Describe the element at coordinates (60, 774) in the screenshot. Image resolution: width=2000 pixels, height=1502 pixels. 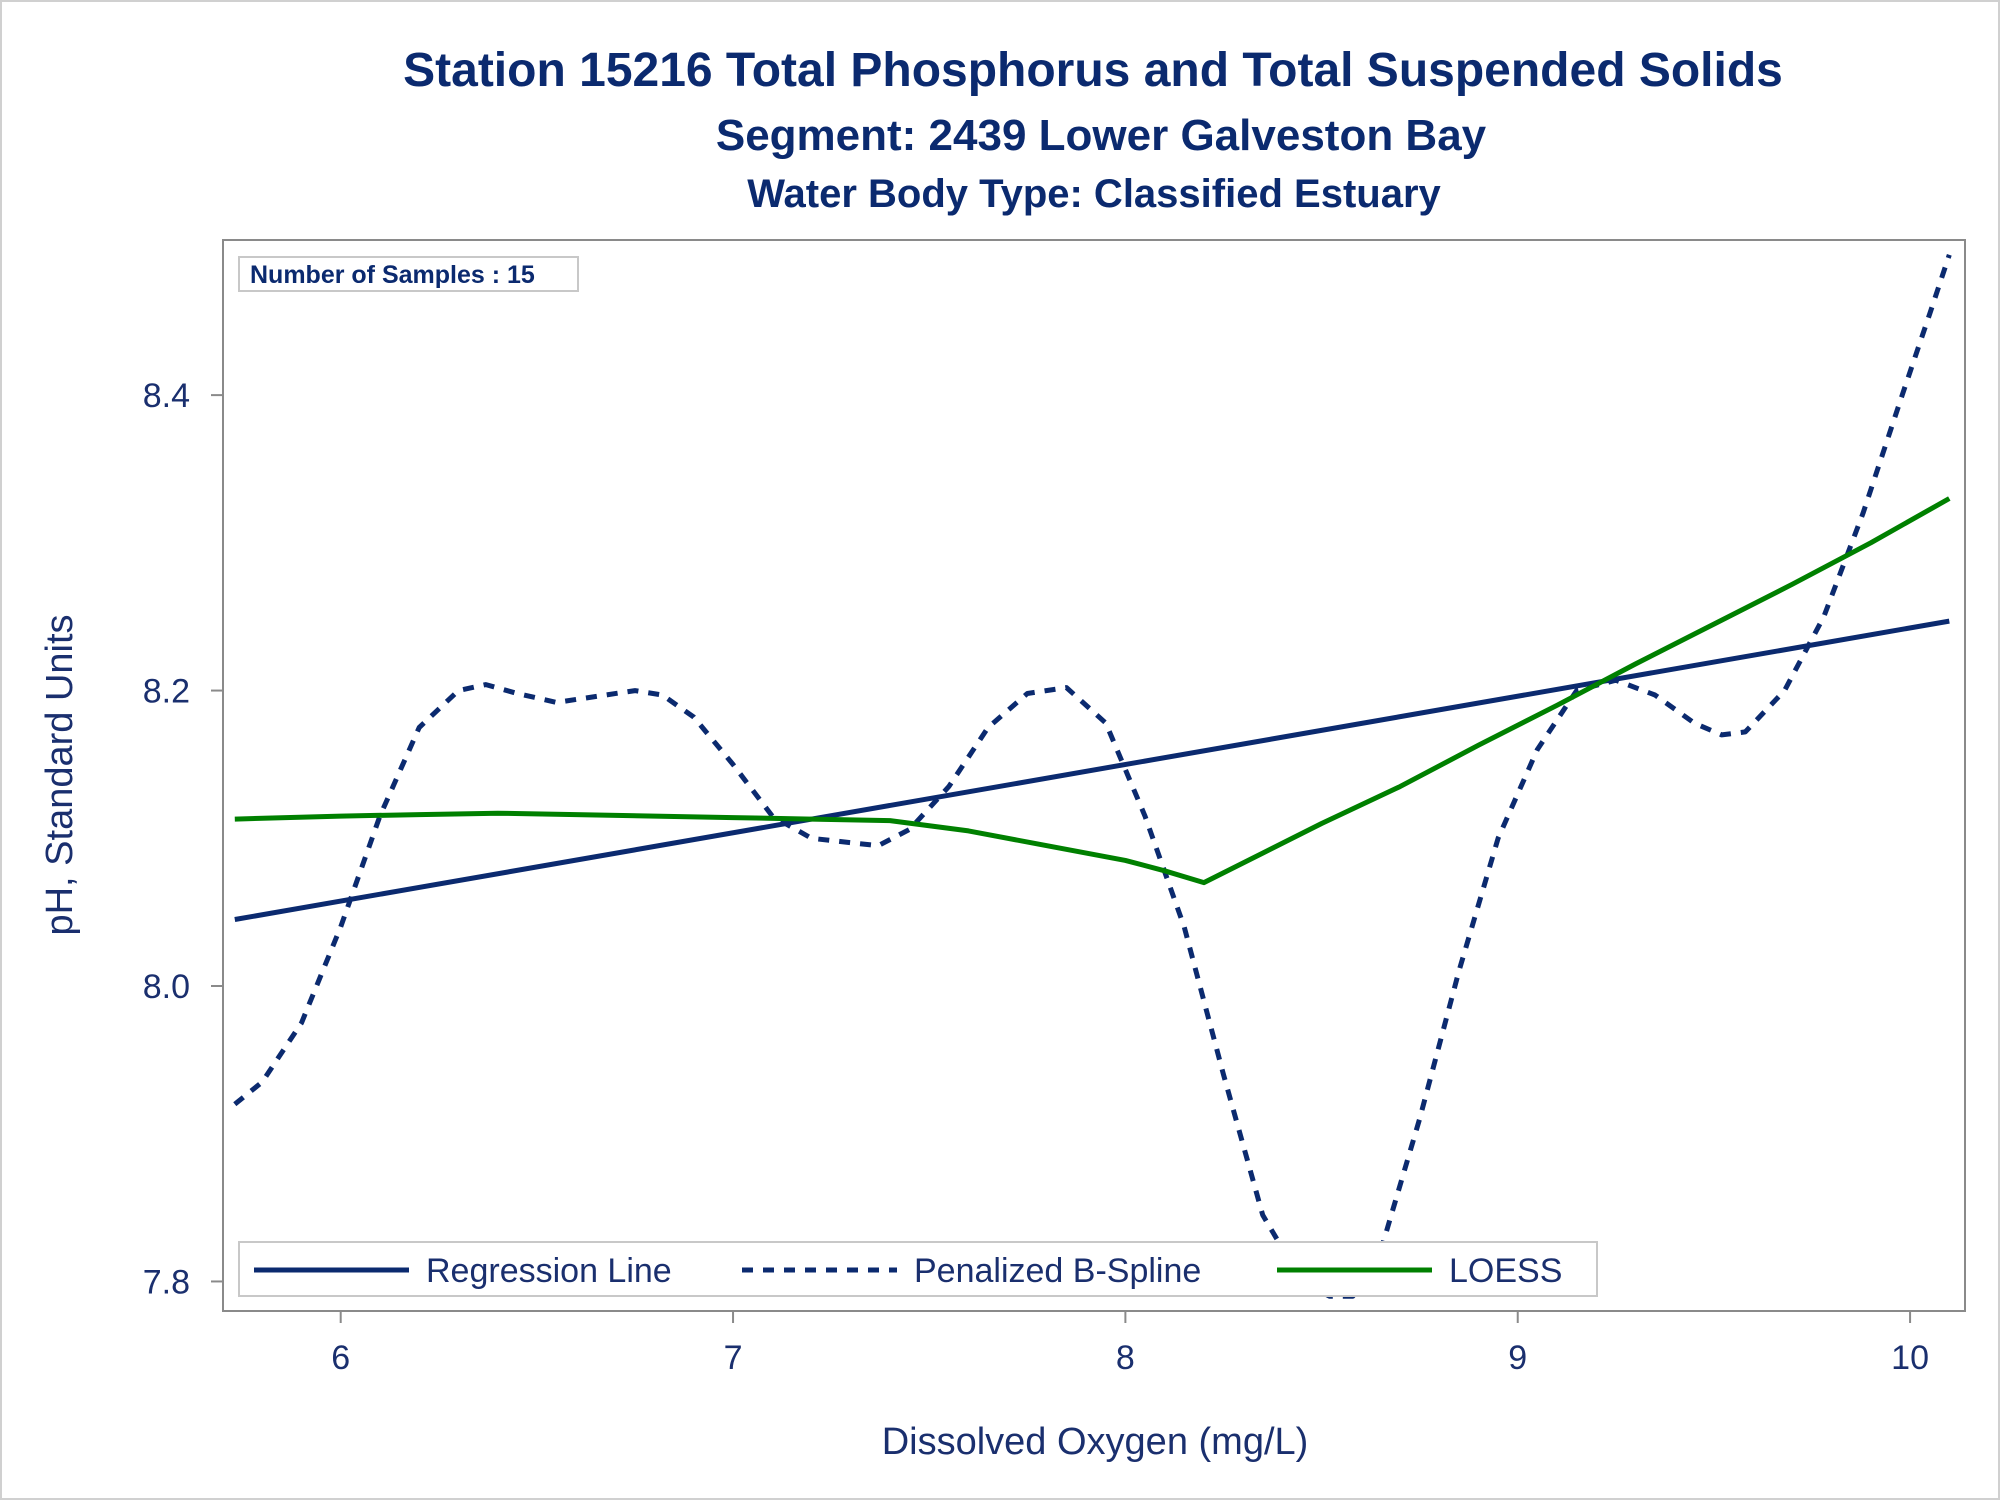
I see `y-axis-label: pH, Standard Units` at that location.